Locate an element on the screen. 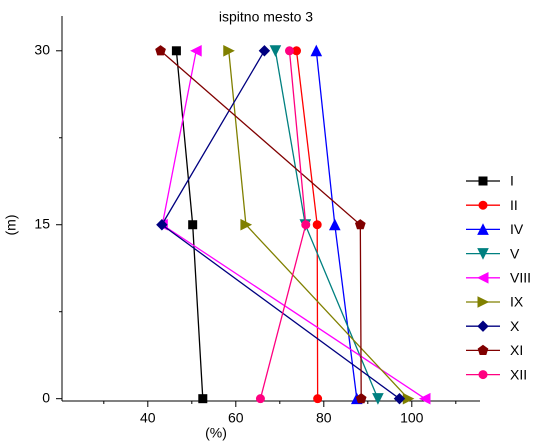  series-line is located at coordinates (283, 224).